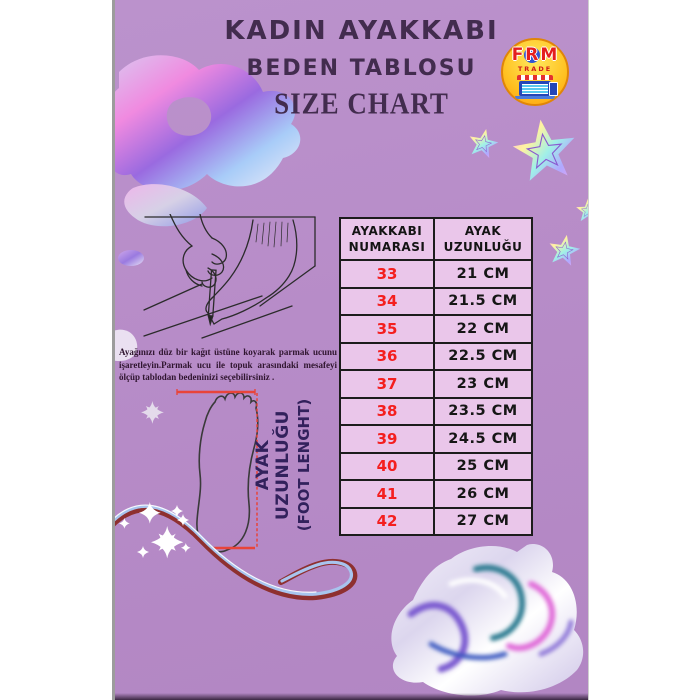 The height and width of the screenshot is (700, 700). Describe the element at coordinates (387, 521) in the screenshot. I see `shoe-size-cell: 42` at that location.